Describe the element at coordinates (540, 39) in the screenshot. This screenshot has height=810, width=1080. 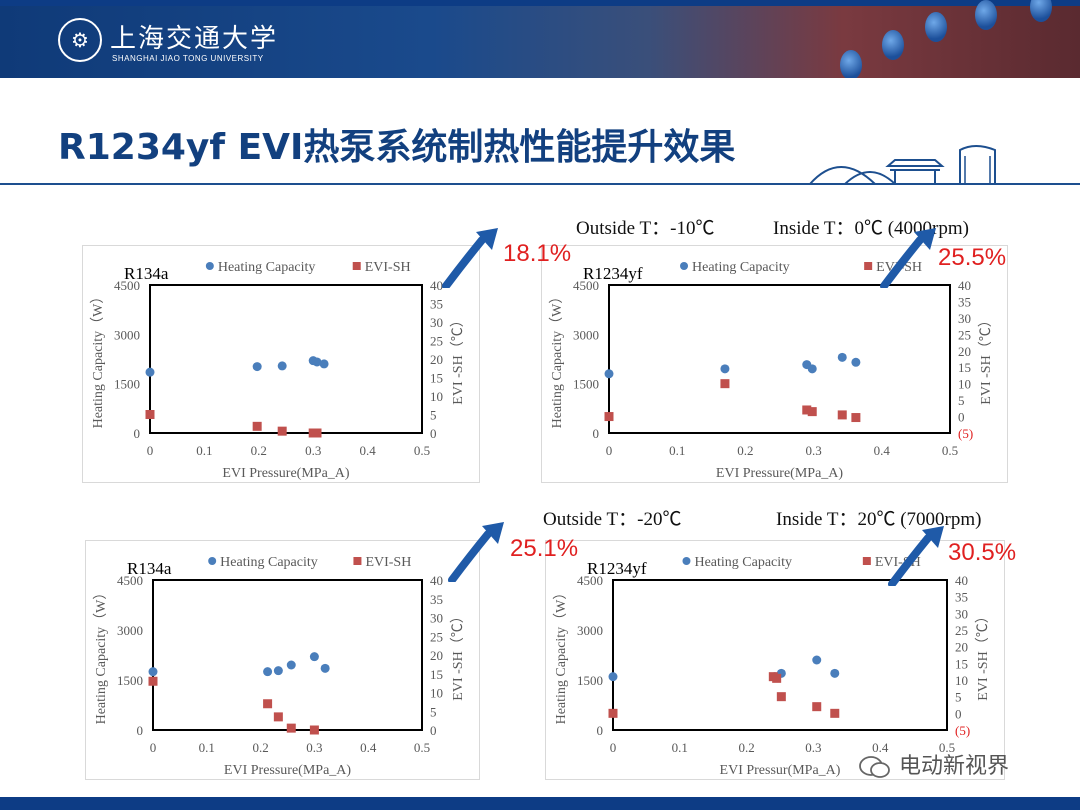
I see `header-banner: ⚙ 上海交通大学 SHANGHAI JIAO TONG UNIVERSITY` at that location.